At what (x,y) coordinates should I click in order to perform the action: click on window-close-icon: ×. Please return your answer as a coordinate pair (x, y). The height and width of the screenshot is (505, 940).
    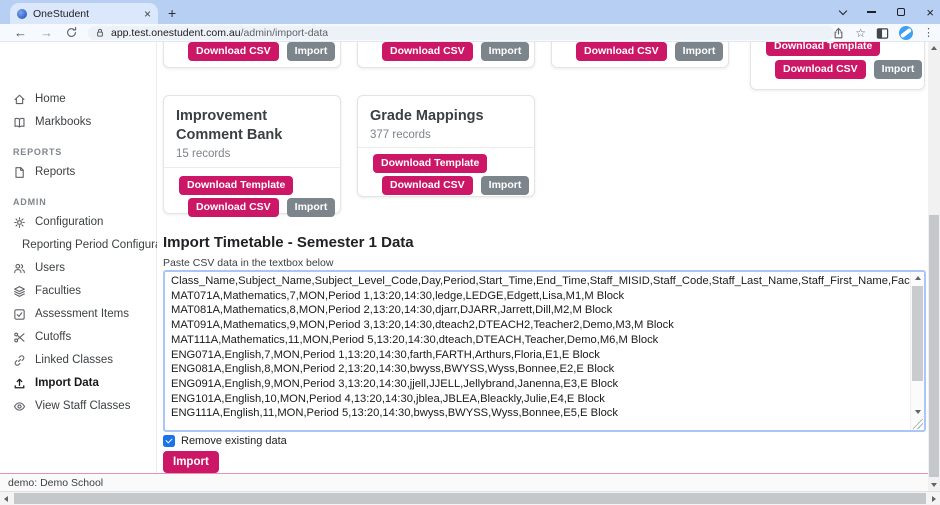
    Looking at the image, I should click on (930, 12).